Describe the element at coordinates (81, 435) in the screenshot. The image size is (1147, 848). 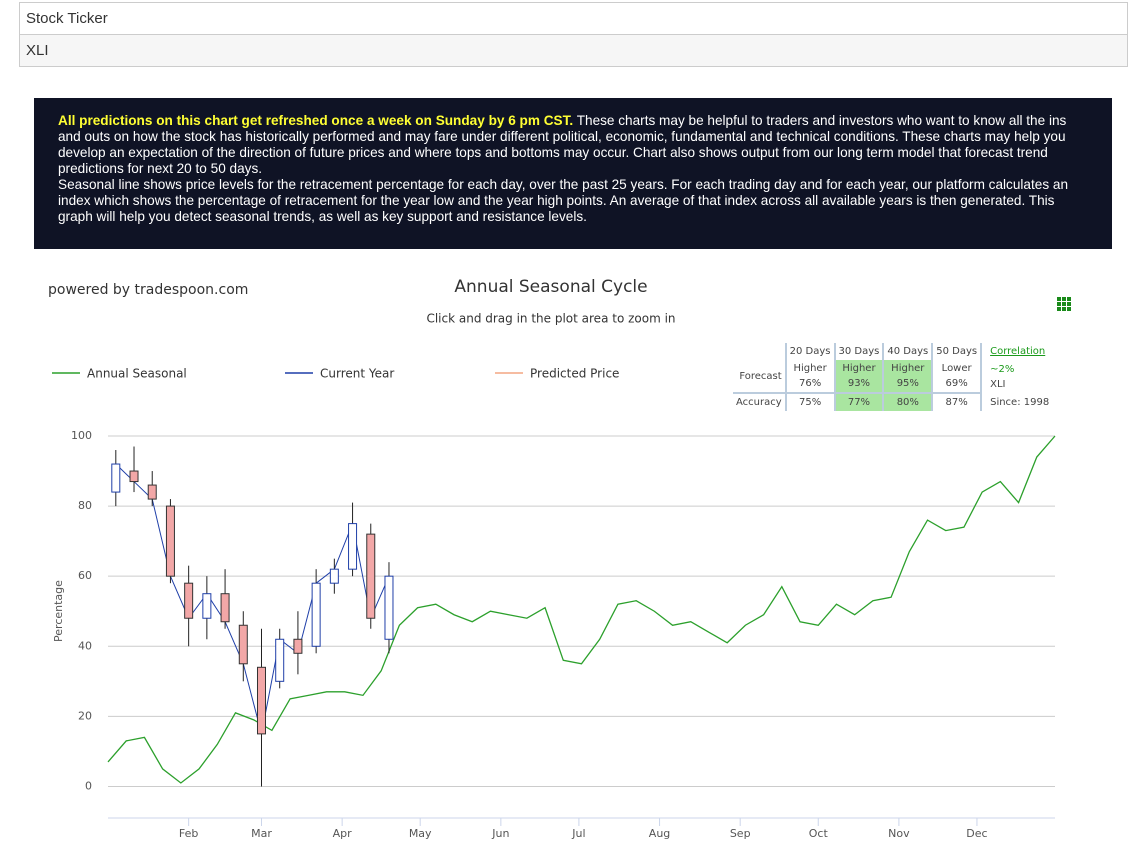
I see `y-tick-label: 100` at that location.